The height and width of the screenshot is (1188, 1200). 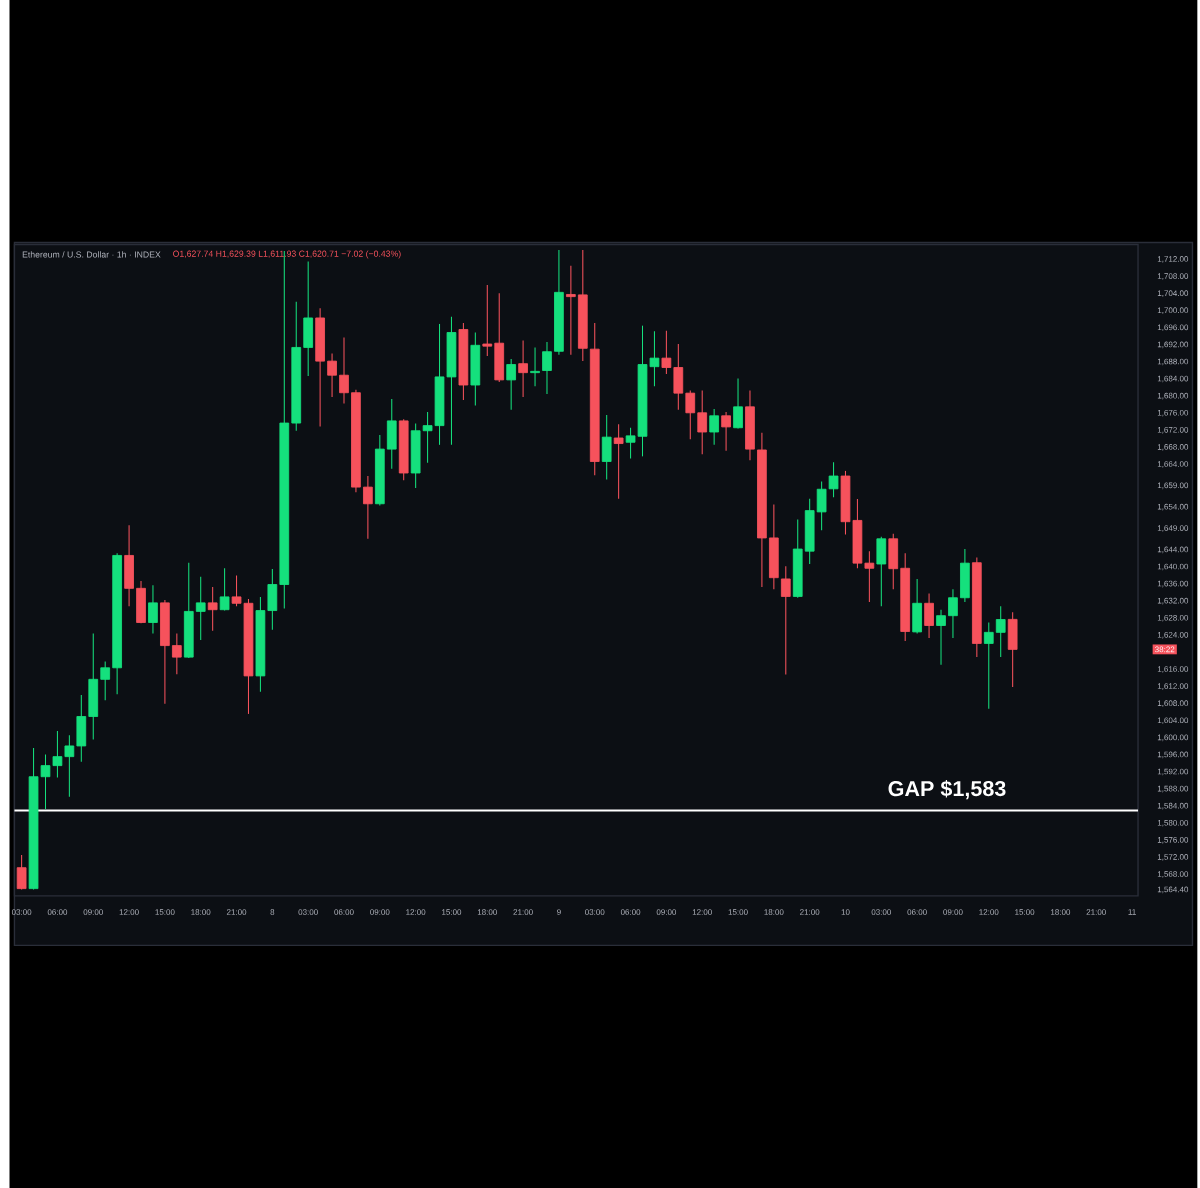 I want to click on y-tick-label: 1,628.00, so click(x=1173, y=618).